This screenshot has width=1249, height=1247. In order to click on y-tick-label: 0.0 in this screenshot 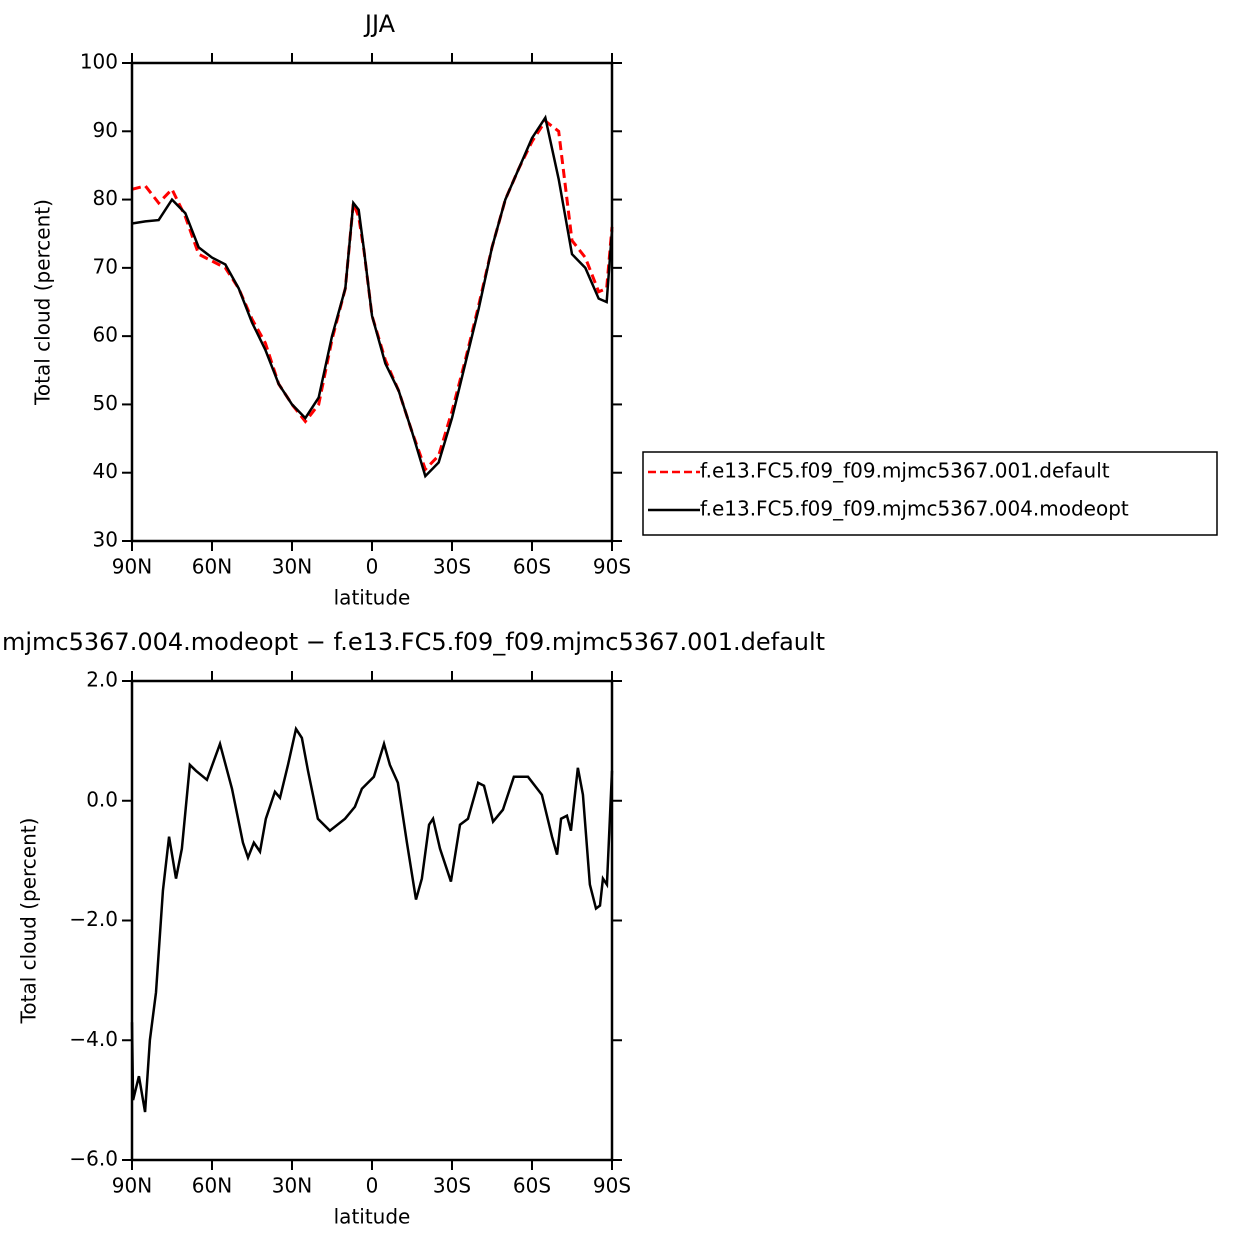, I will do `click(102, 799)`.